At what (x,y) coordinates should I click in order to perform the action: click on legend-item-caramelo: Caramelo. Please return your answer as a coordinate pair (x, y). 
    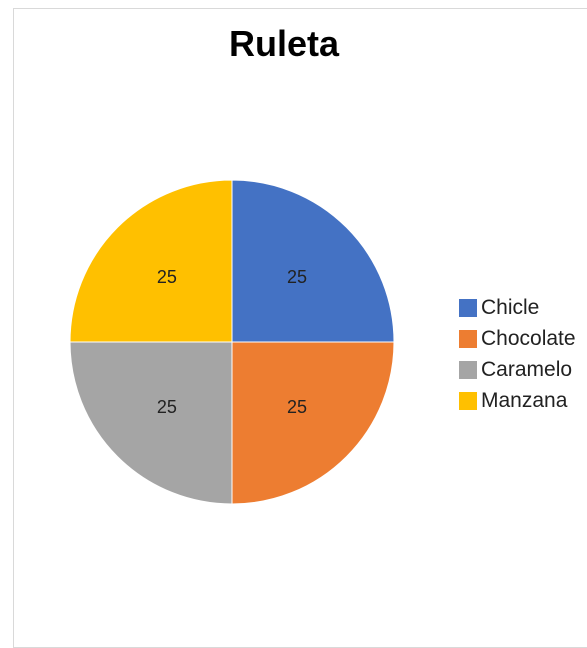
    Looking at the image, I should click on (517, 369).